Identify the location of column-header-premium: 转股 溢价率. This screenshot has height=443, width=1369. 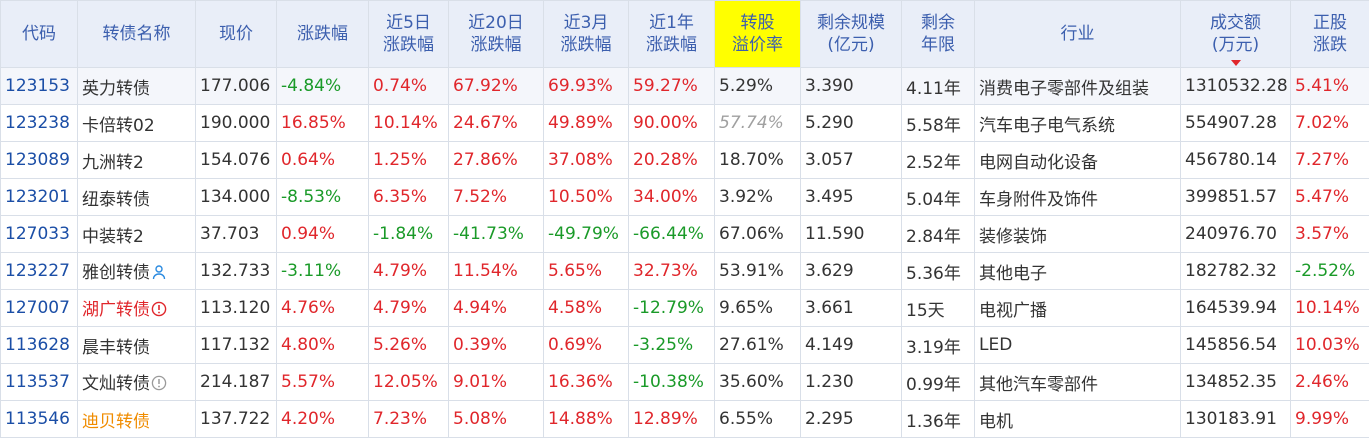
(757, 34).